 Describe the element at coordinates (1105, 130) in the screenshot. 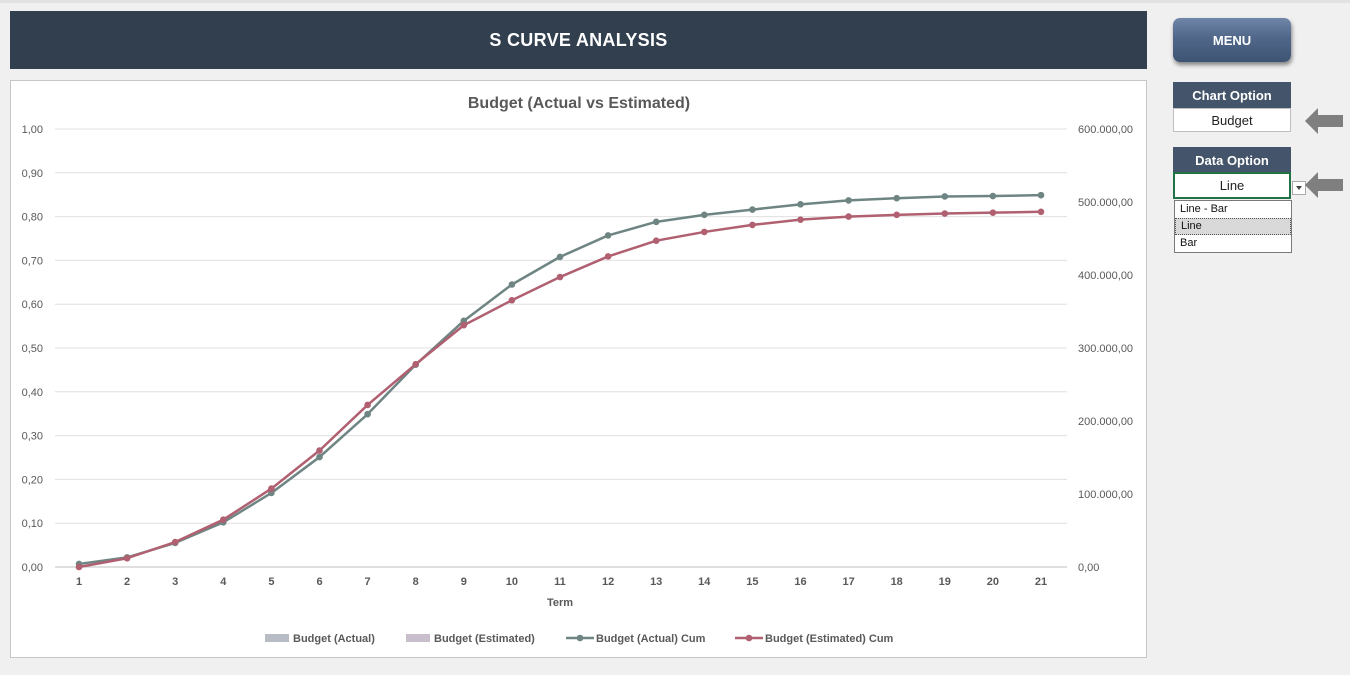

I see `y2-tick-label: 600.000,00` at that location.